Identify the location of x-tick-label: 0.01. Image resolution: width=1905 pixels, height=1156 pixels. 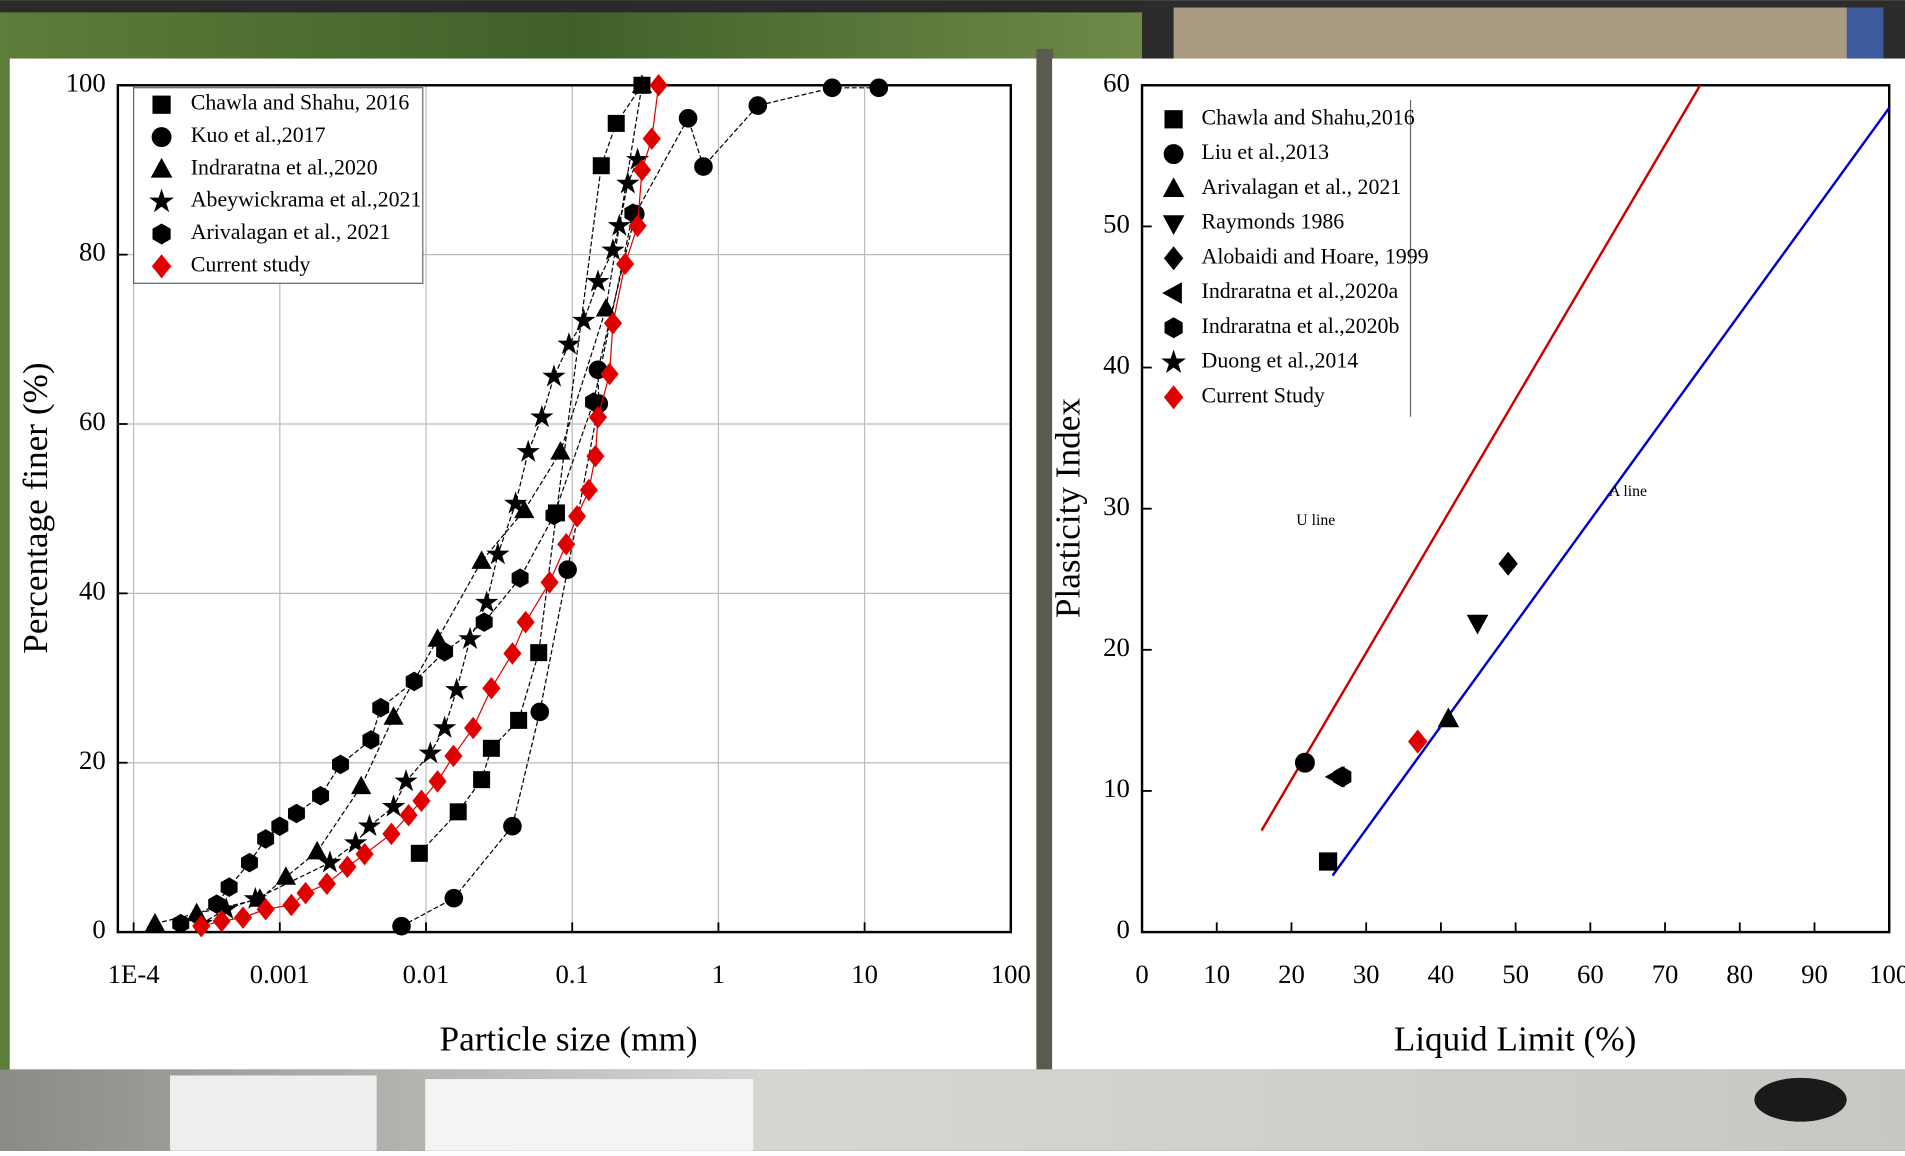
(426, 974).